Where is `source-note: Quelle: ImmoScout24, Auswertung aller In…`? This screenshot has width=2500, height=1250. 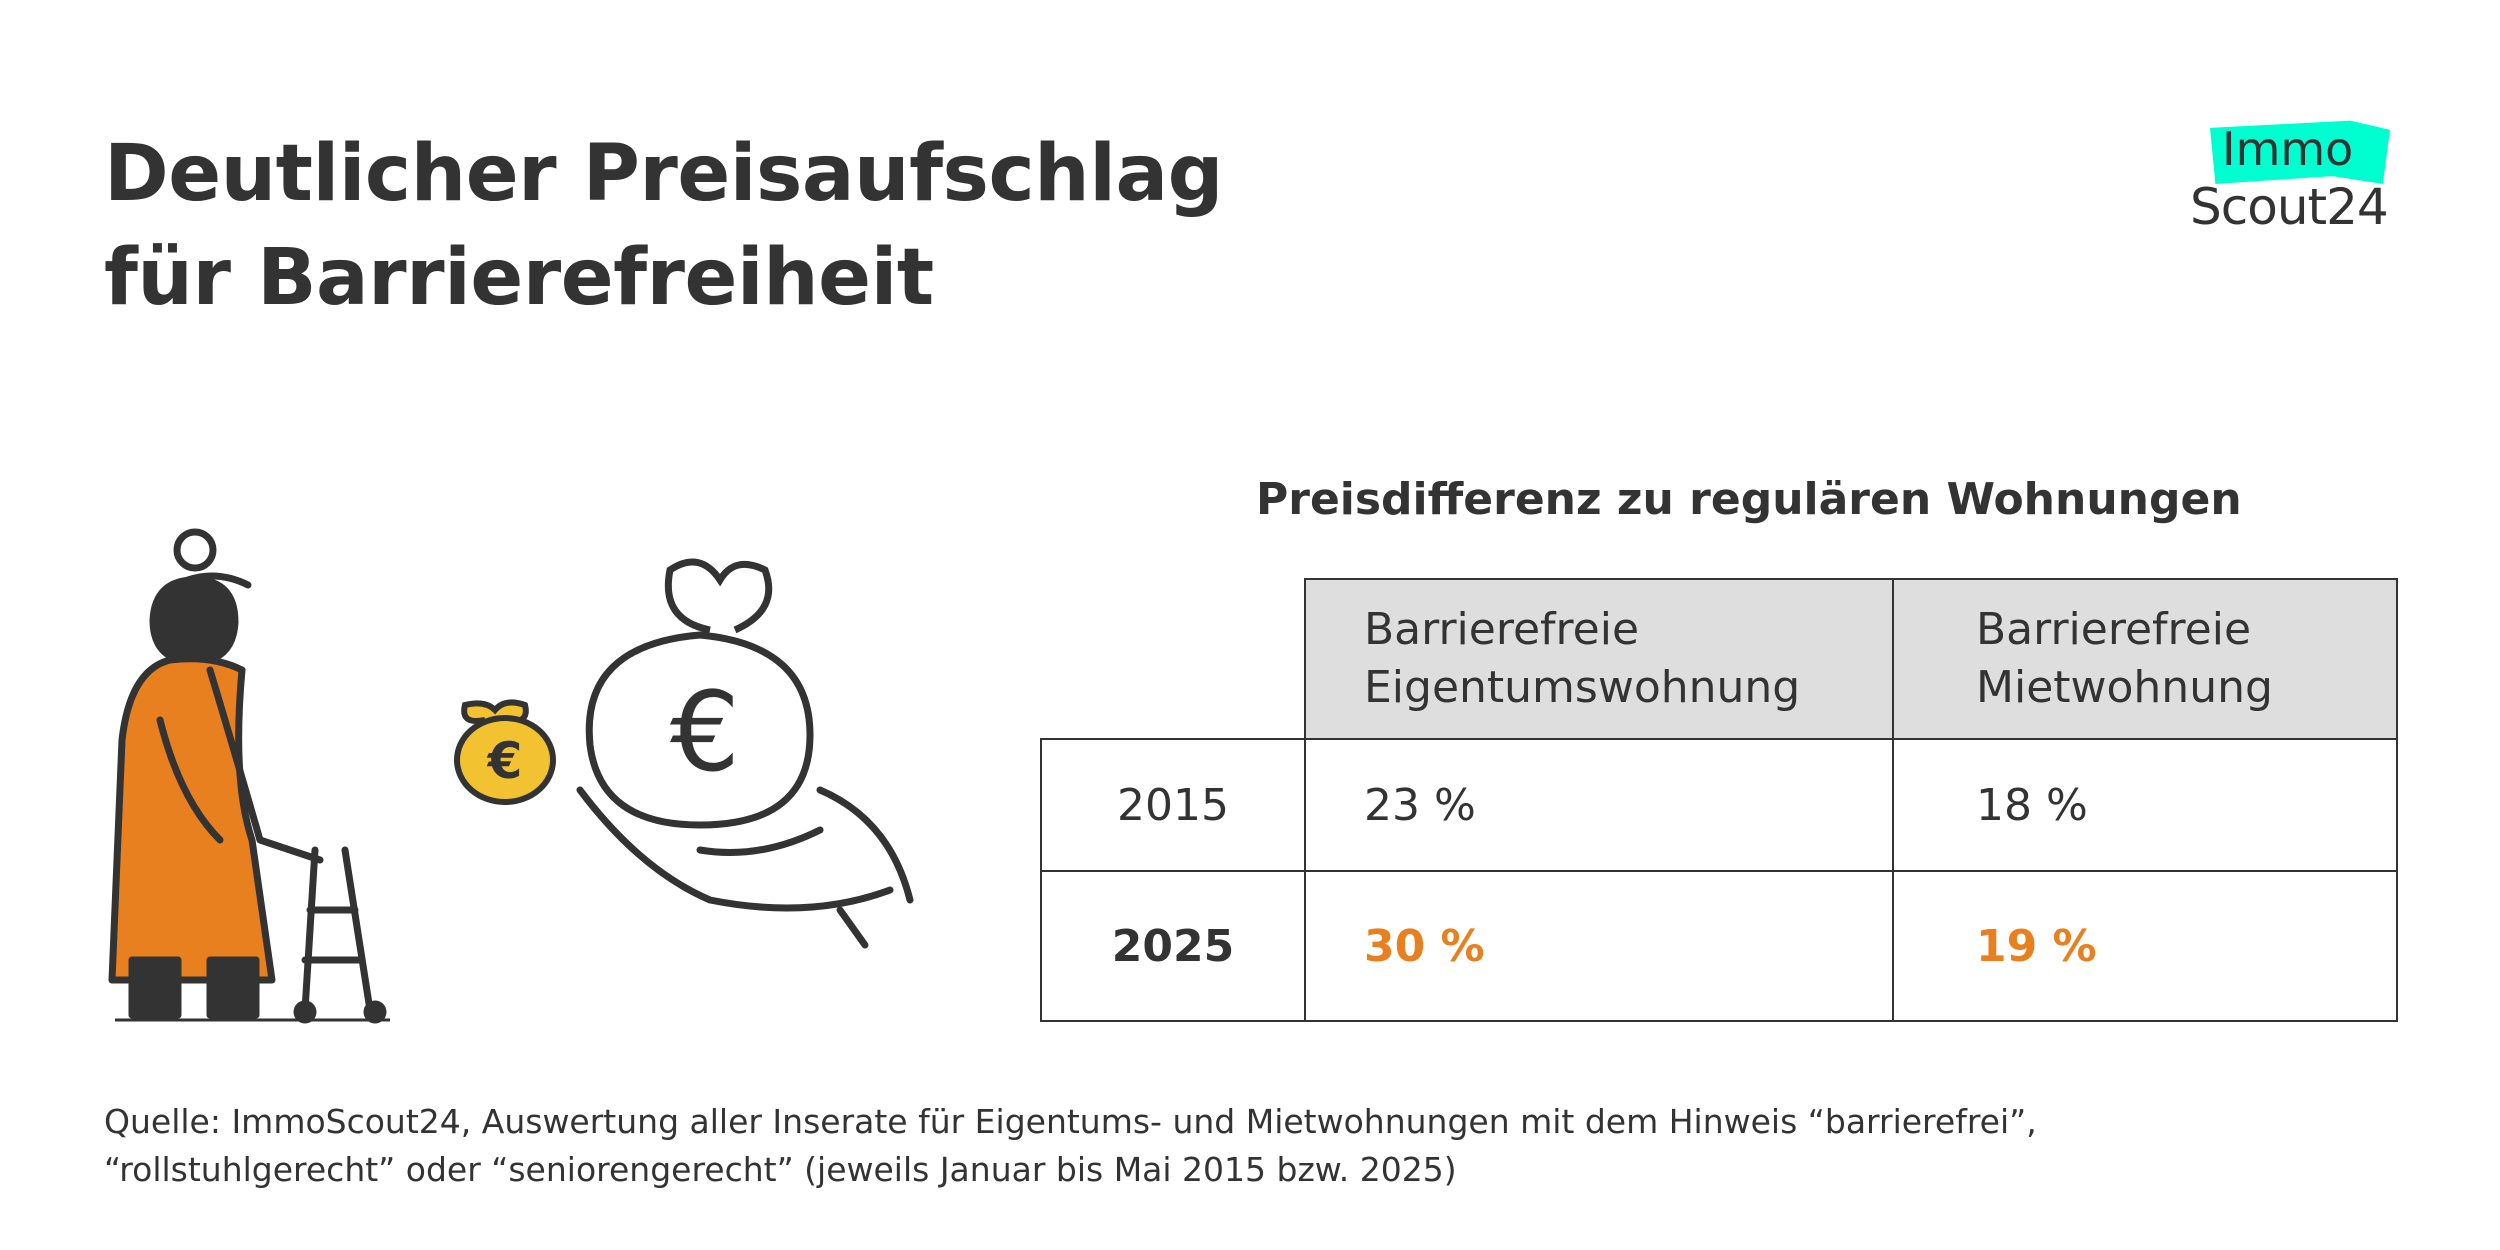
source-note: Quelle: ImmoScout24, Auswertung aller In… is located at coordinates (1070, 1146).